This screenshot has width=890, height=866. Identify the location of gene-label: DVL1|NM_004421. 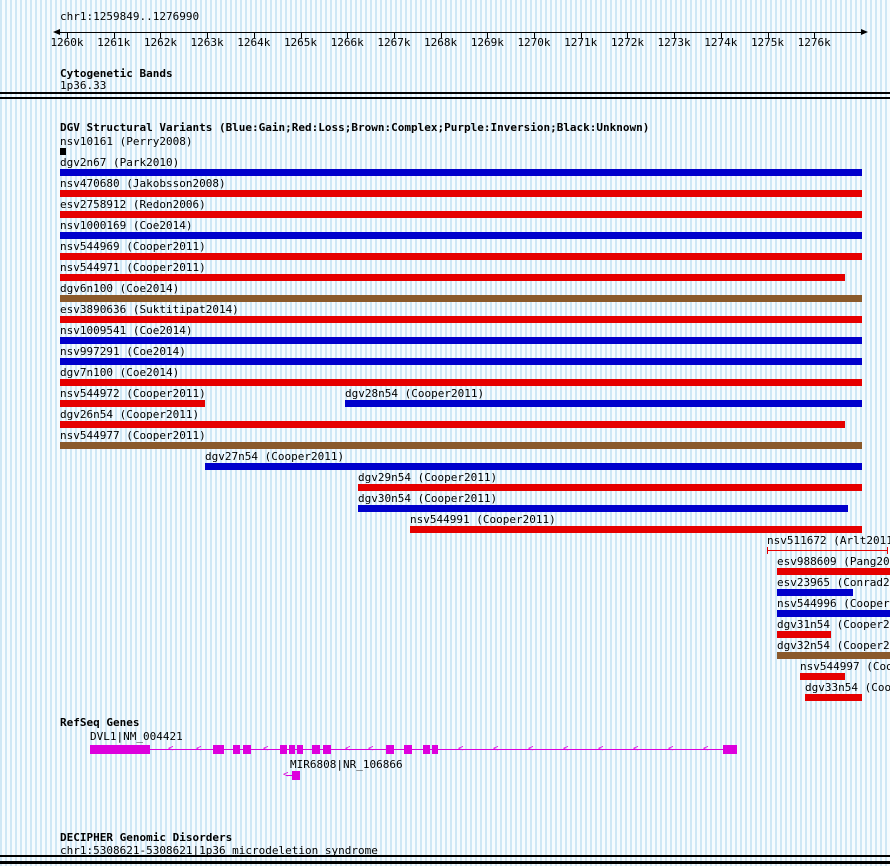
(136, 736).